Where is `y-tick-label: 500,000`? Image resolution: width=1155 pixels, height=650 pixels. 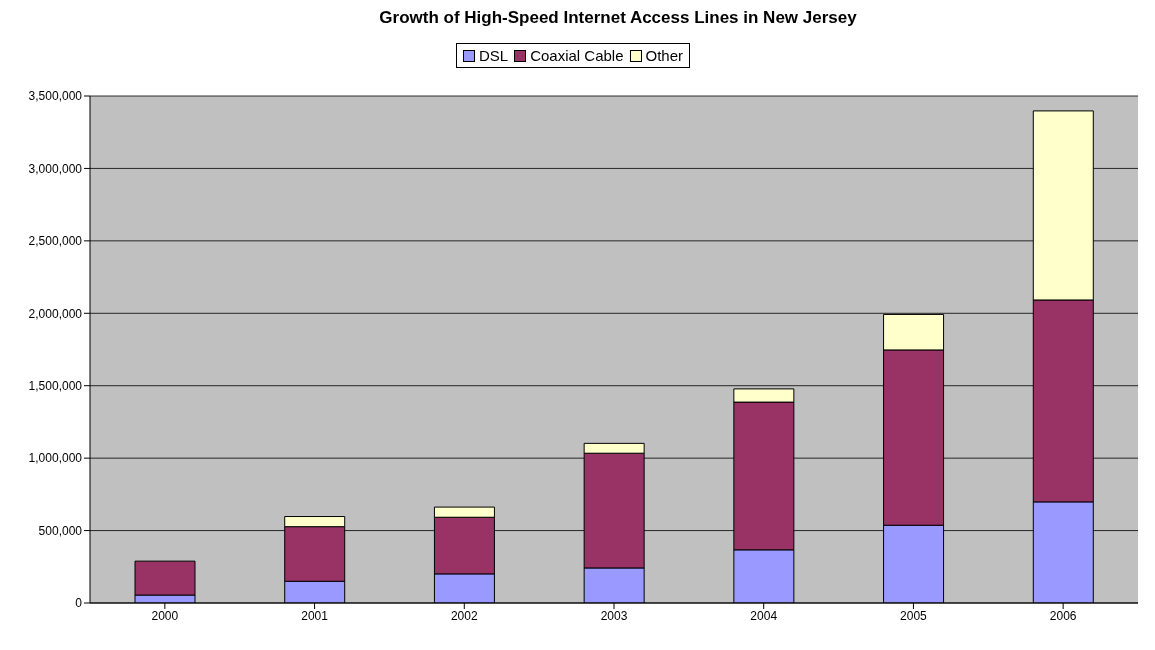 y-tick-label: 500,000 is located at coordinates (60, 530).